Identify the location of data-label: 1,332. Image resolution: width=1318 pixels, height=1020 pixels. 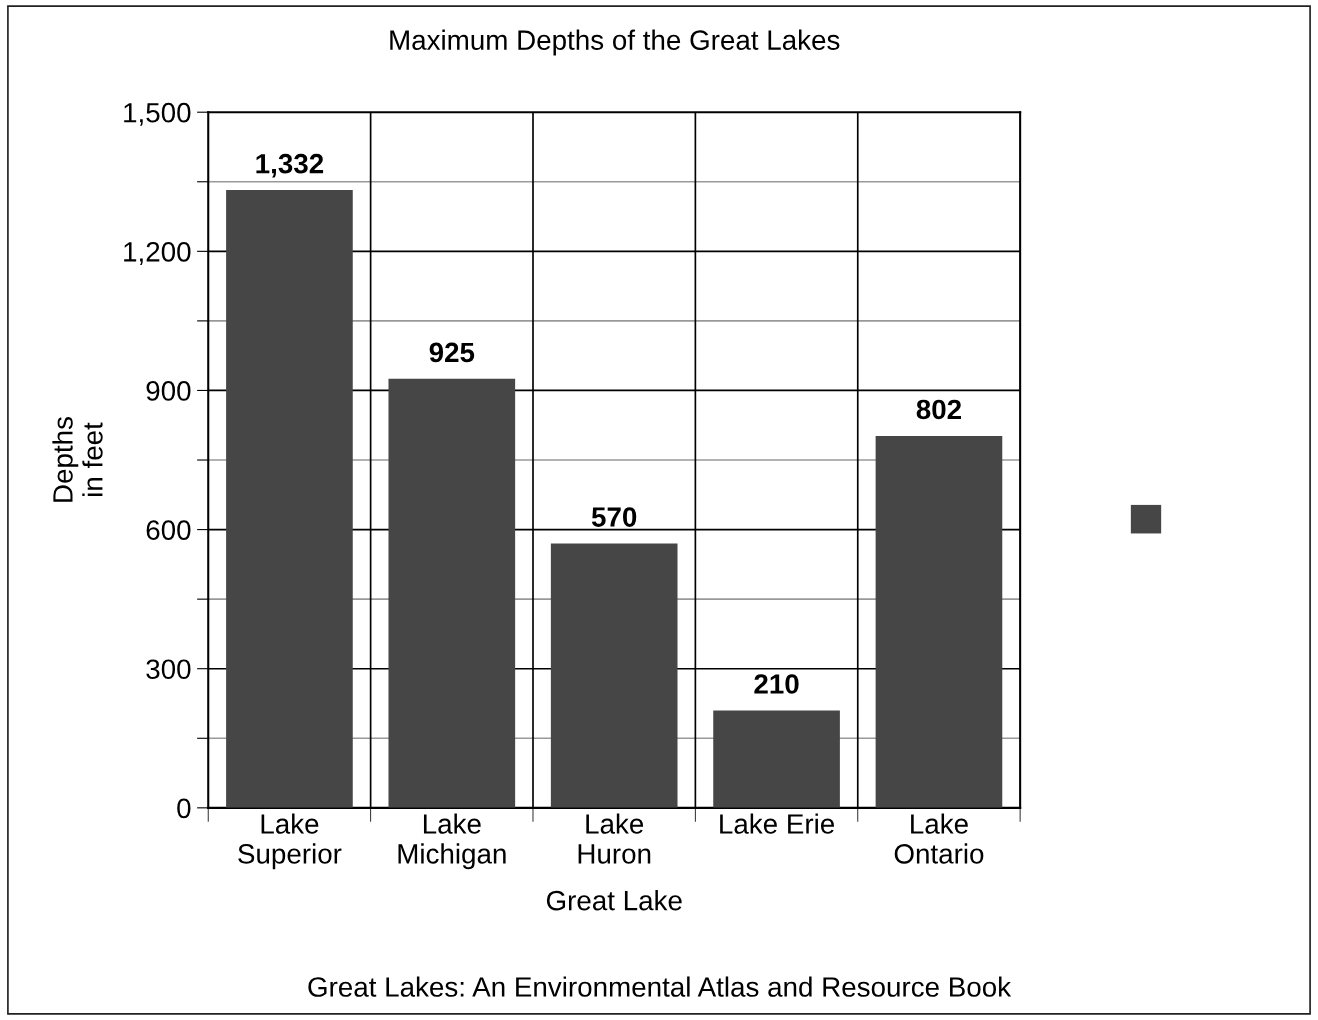
(290, 165).